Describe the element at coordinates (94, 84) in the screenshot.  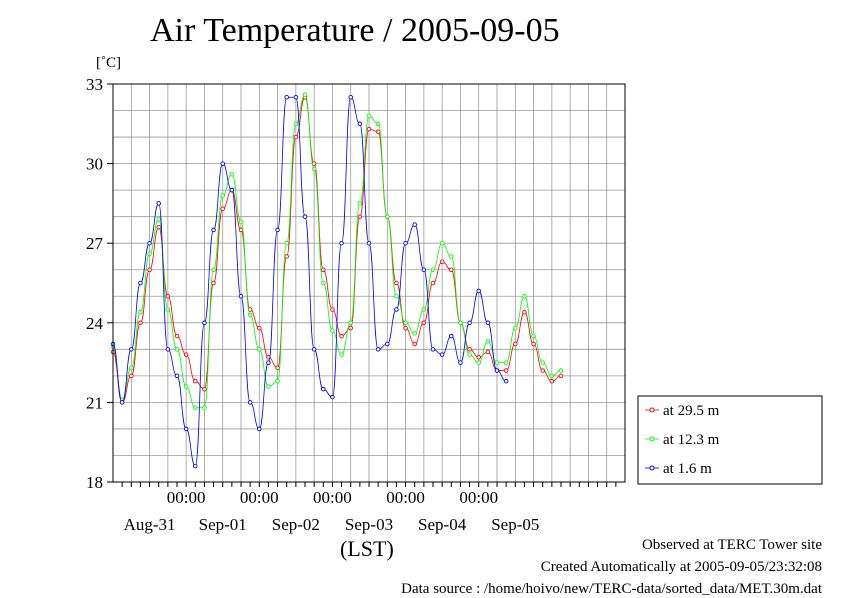
I see `y-tick-label: 33` at that location.